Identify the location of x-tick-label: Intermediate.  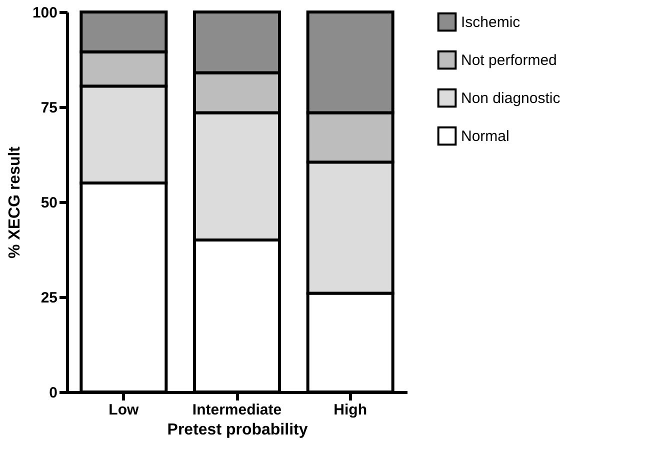
(237, 410).